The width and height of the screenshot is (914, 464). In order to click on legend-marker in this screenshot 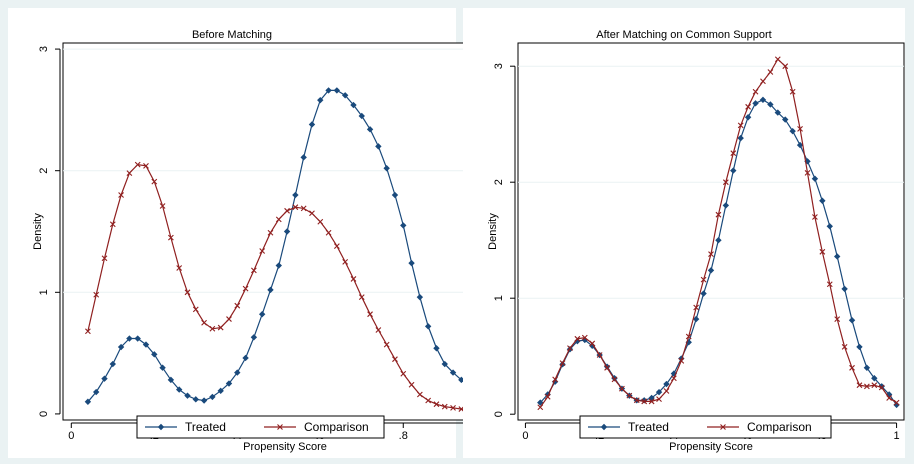, I will do `click(161, 427)`.